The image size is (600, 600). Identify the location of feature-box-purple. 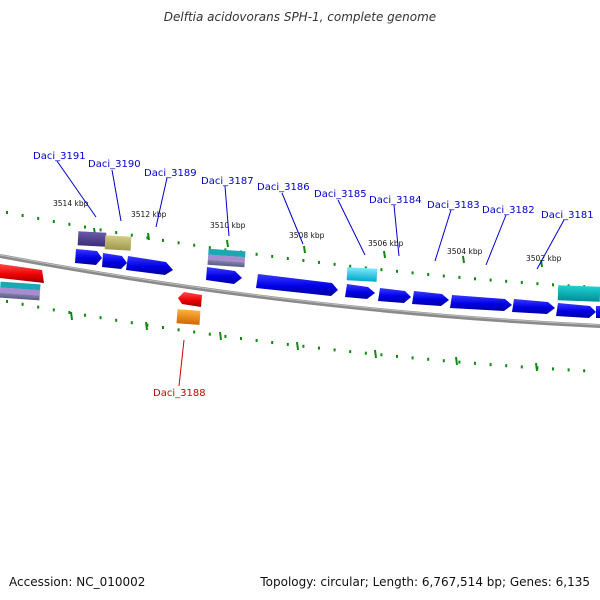
(92, 239).